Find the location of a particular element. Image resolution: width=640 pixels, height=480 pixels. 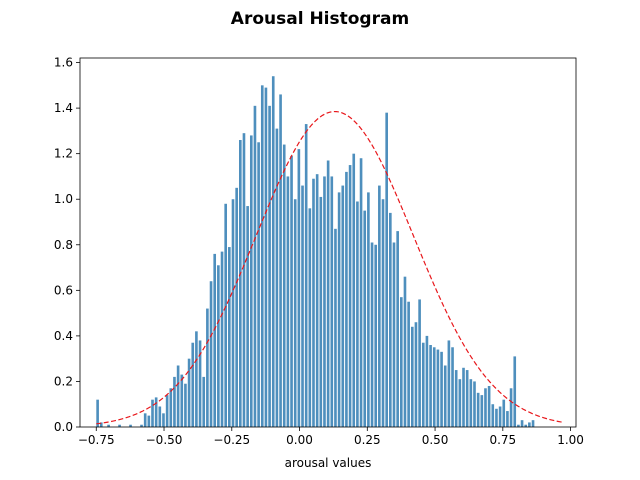

x-tick-label: −0.50 is located at coordinates (164, 440).